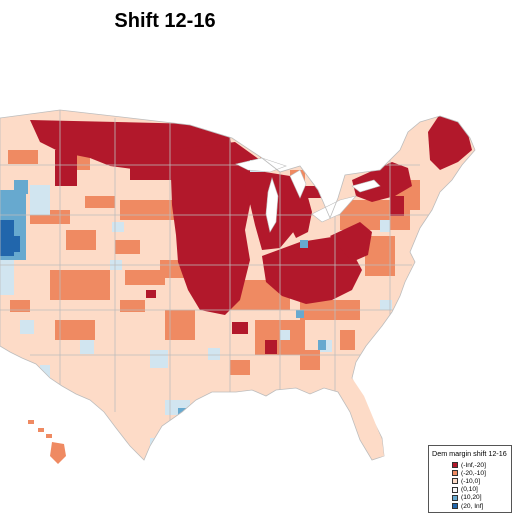 This screenshot has height=520, width=520. I want to click on legend-item: (0,10], so click(480, 490).